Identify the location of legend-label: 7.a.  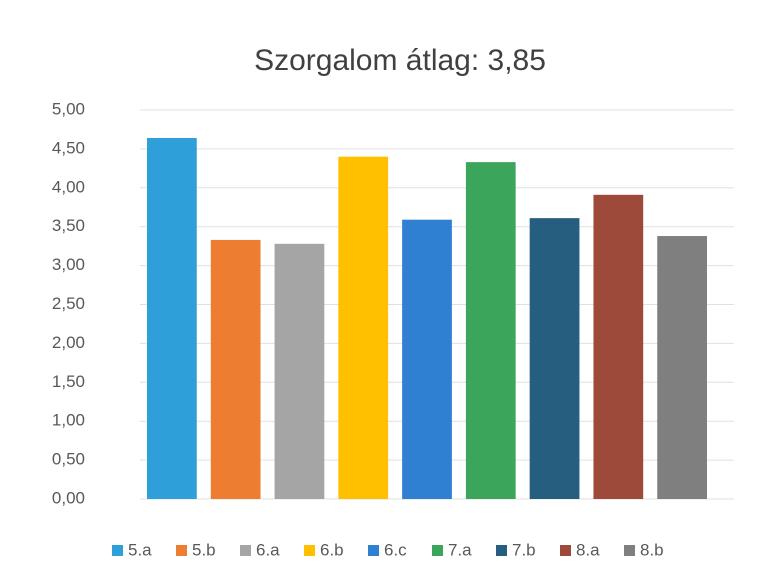
(460, 549).